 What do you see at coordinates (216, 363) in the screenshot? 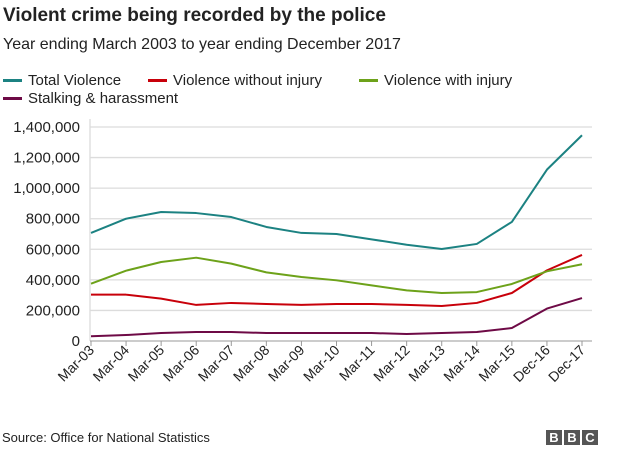
I see `x-tick-label: Mar-07` at bounding box center [216, 363].